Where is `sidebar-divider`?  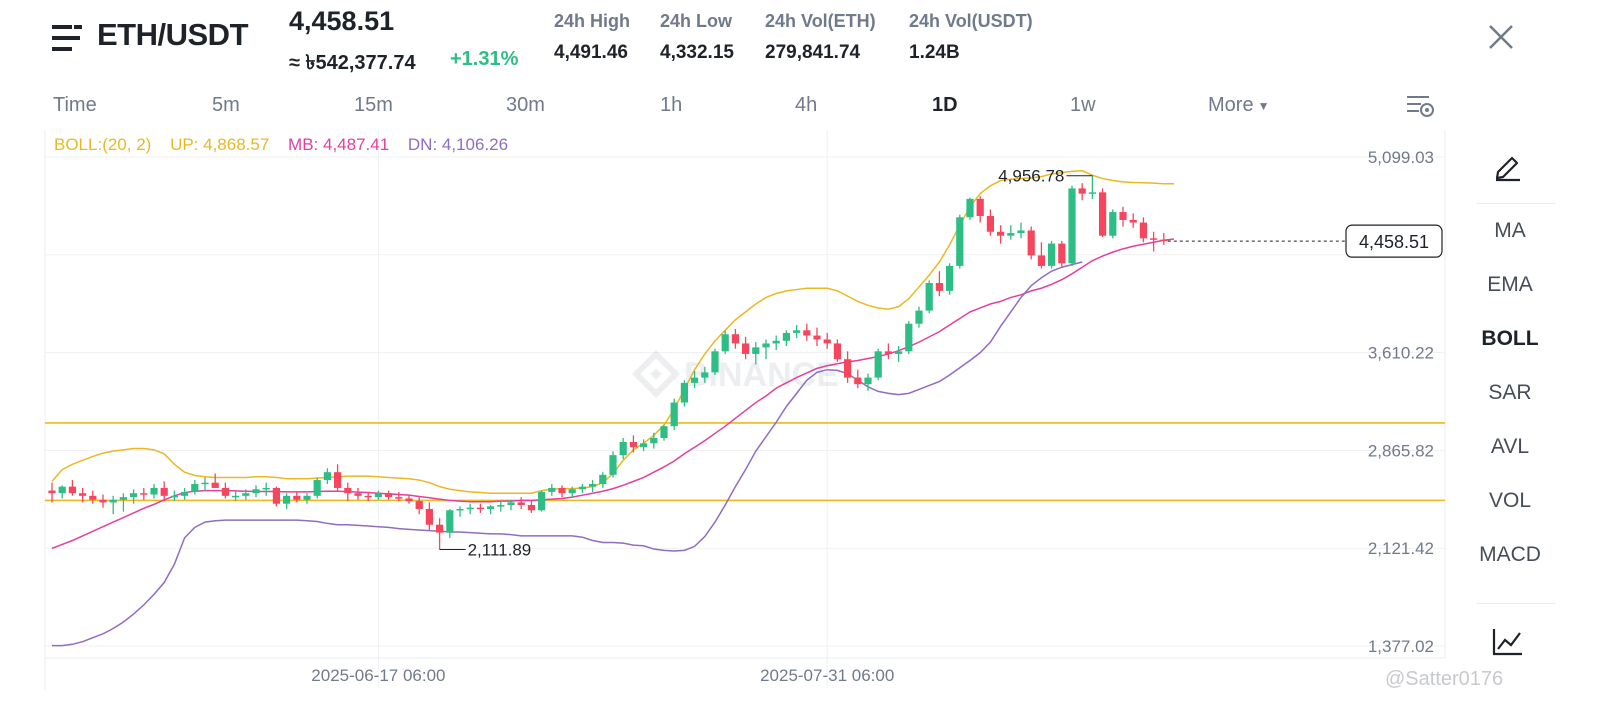
sidebar-divider is located at coordinates (1516, 203).